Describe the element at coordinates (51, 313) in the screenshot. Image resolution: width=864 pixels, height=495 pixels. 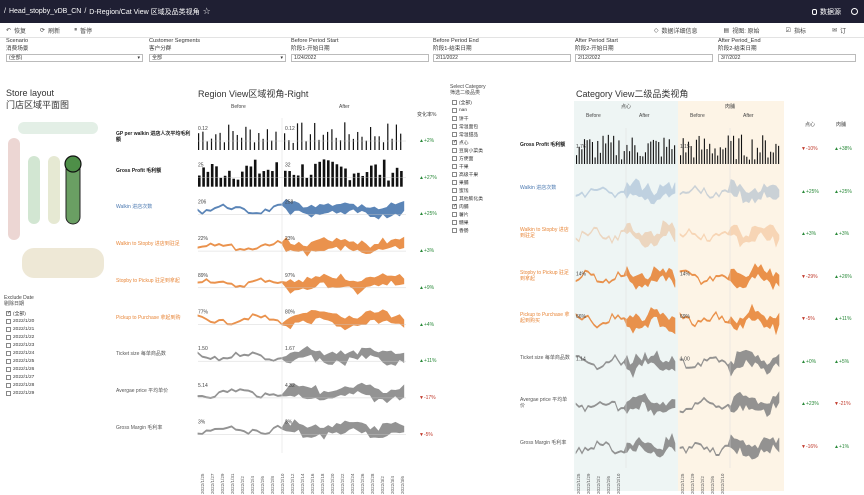
I see `exclude-date-item: (全部)` at that location.